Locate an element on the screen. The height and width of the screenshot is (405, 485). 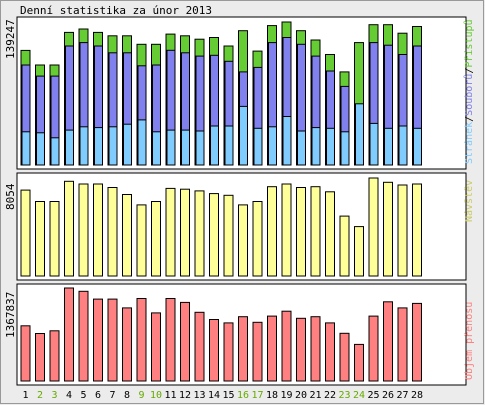
bar-stránek-22 is located at coordinates (330, 146).